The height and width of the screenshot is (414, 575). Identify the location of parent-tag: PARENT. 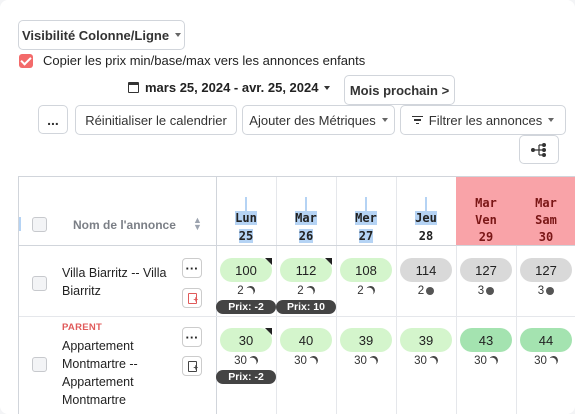
(82, 327).